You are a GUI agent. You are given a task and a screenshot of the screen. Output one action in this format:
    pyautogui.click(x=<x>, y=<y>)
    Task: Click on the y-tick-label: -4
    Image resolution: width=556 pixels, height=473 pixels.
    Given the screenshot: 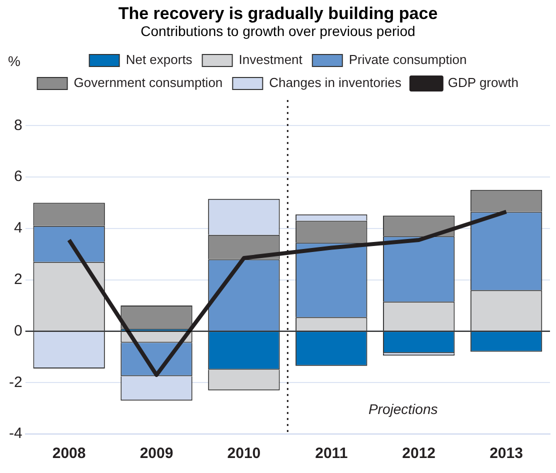 What is the action you would take?
    pyautogui.click(x=15, y=433)
    